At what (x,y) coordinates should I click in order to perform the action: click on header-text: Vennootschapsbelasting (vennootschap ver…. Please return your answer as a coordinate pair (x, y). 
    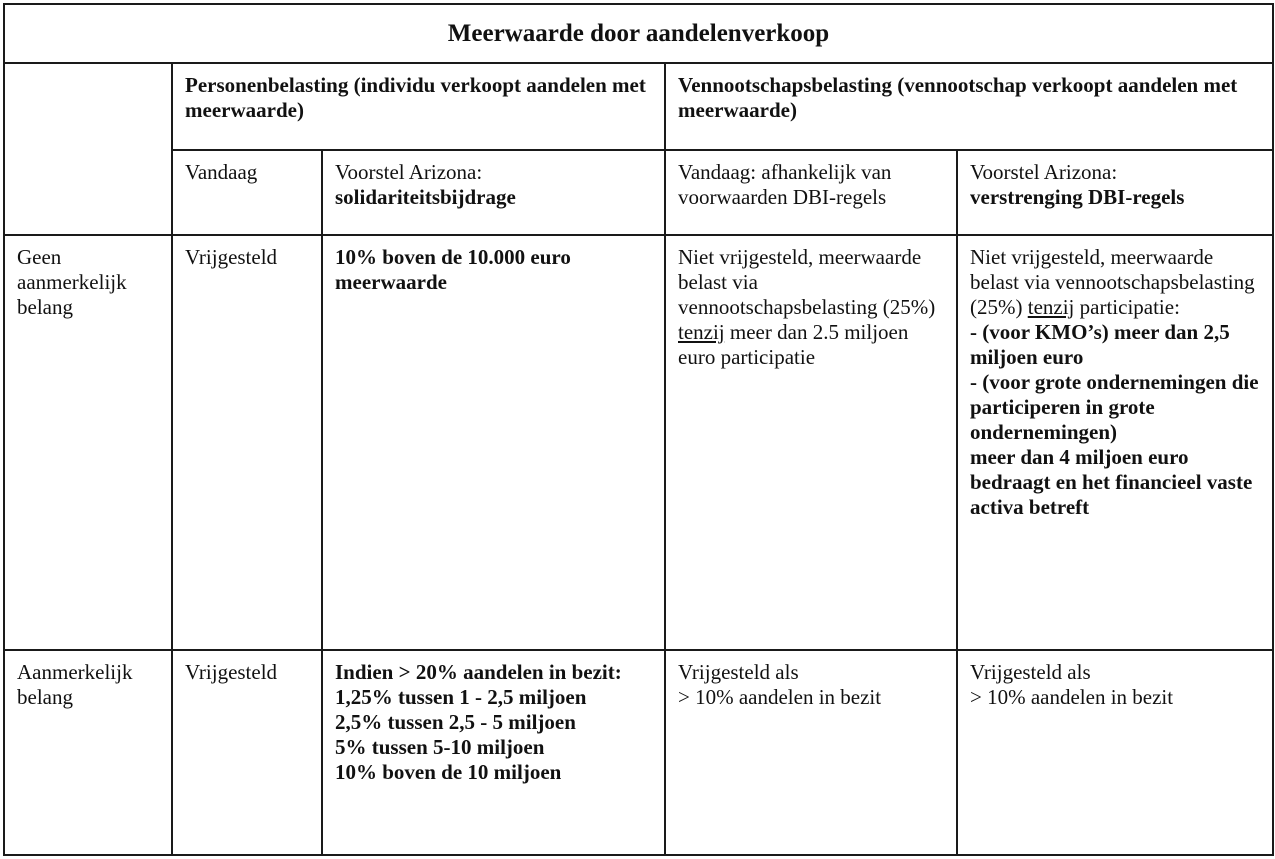
    Looking at the image, I should click on (958, 97).